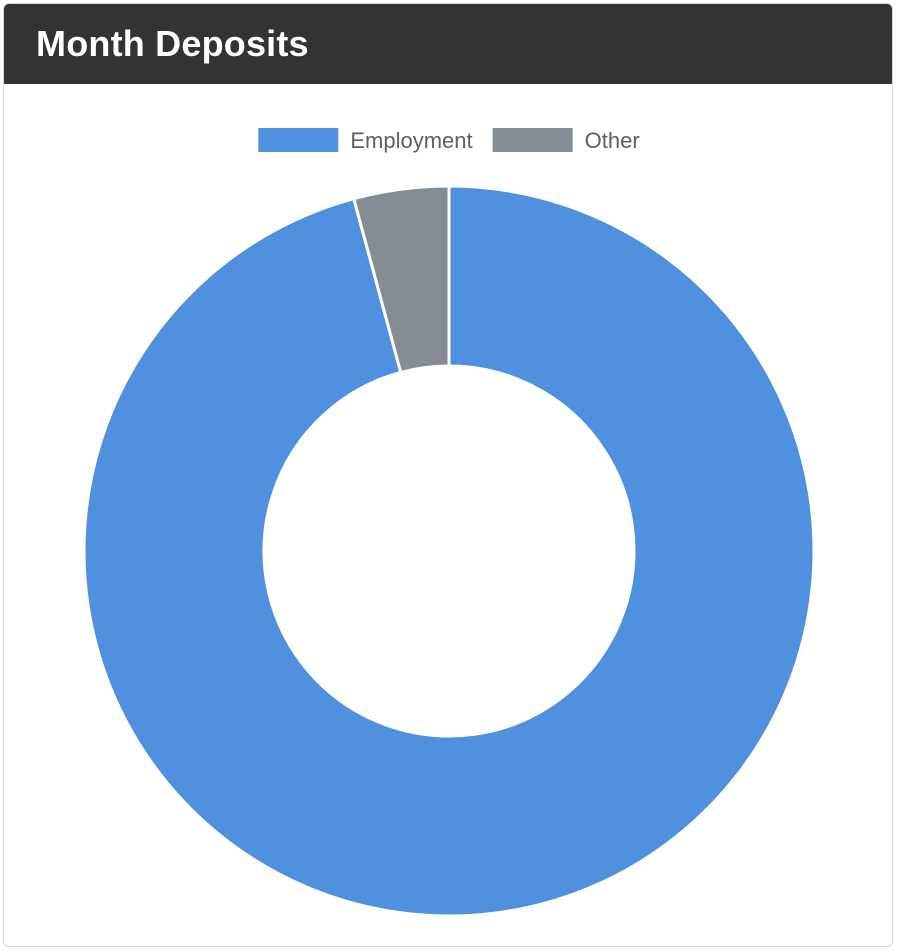  Describe the element at coordinates (448, 44) in the screenshot. I see `card-header: Month Deposits` at that location.